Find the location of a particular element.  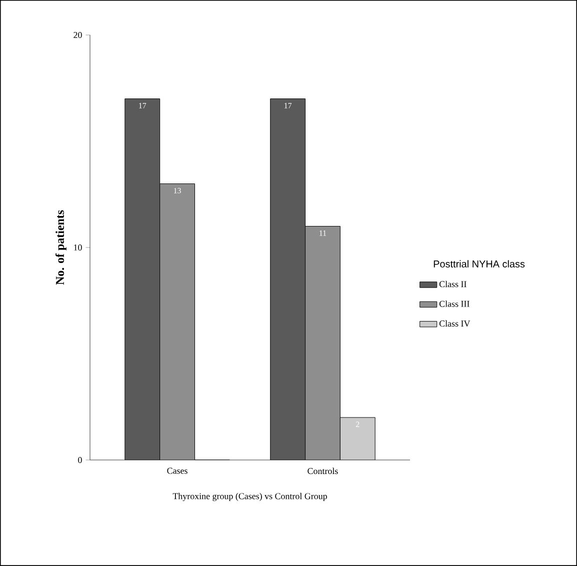

legend-label: Class II is located at coordinates (452, 284).